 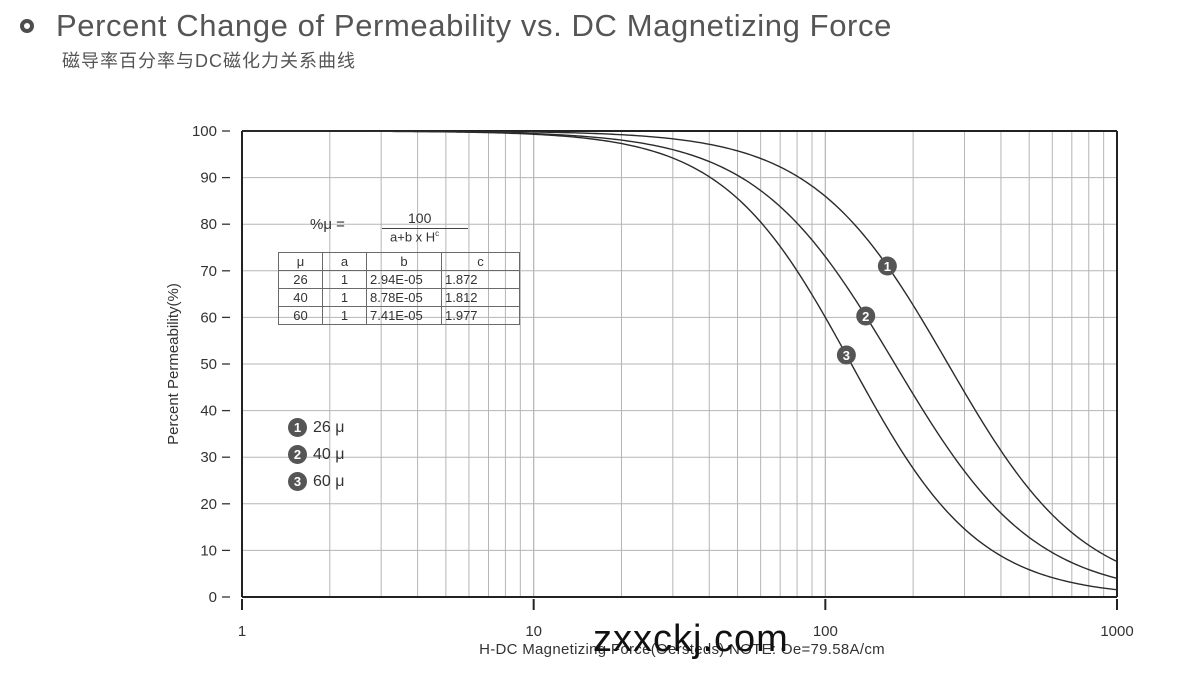 I want to click on table-row: 40 1 8.78E-05 1.812, so click(x=399, y=297).